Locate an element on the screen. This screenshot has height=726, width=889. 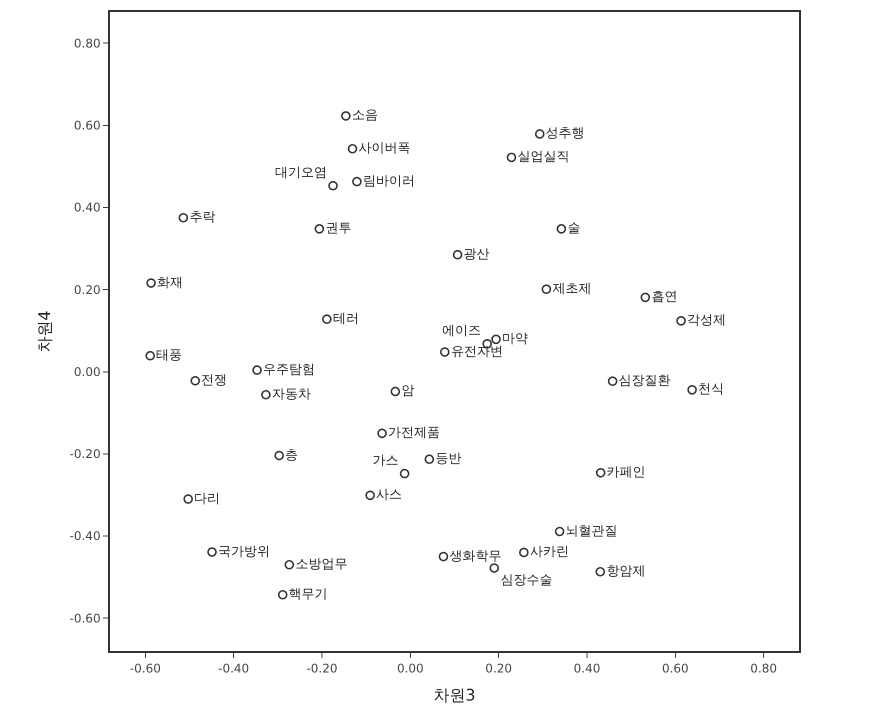
data-label: 광산 is located at coordinates (477, 254).